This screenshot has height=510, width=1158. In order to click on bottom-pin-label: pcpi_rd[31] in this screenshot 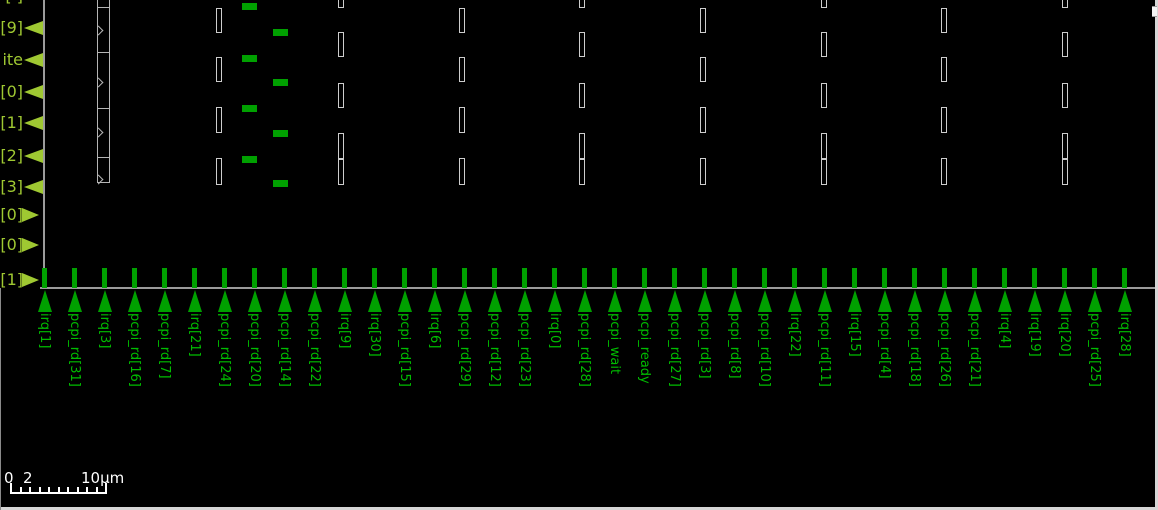, I will do `click(74, 350)`.